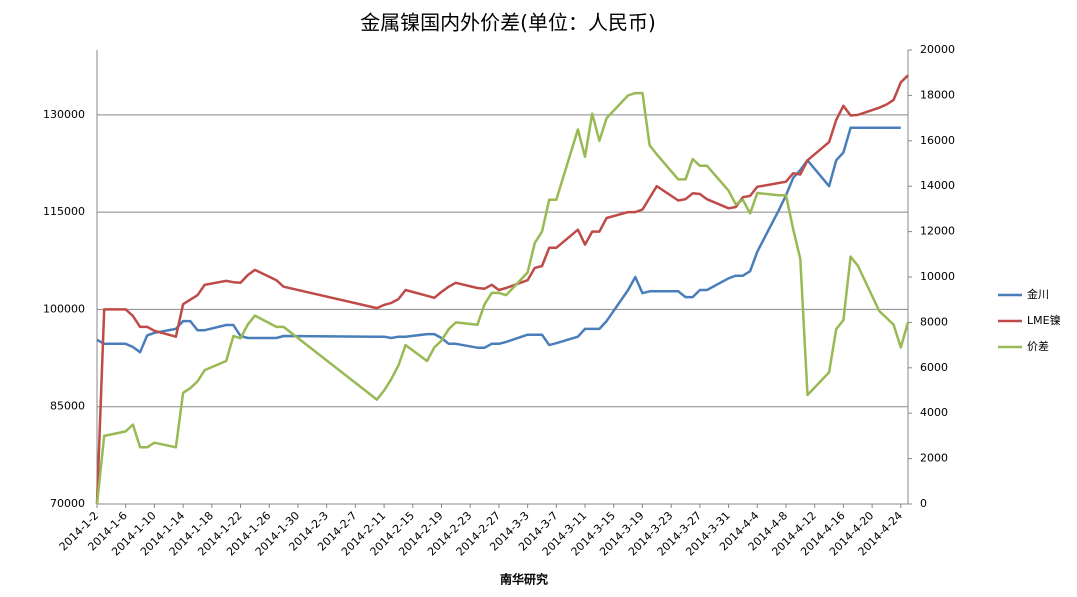 This screenshot has height=597, width=1077. I want to click on y-tick-label: 100000, so click(64, 308).